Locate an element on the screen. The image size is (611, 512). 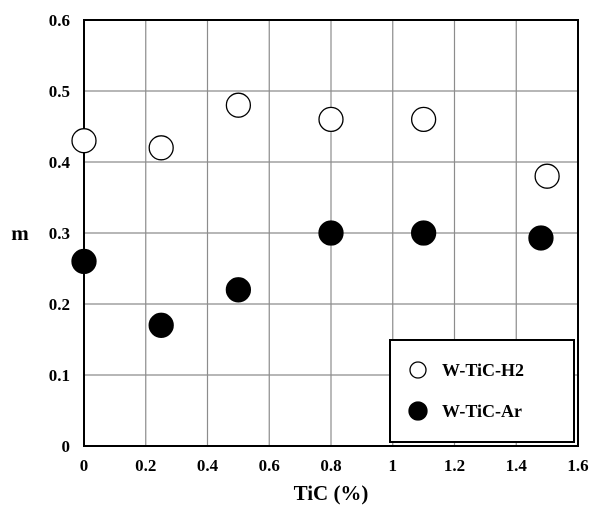
y-axis-ticks: 0 0.1 0.2 0.3 0.4 0.5 0.6 is located at coordinates (60, 233).